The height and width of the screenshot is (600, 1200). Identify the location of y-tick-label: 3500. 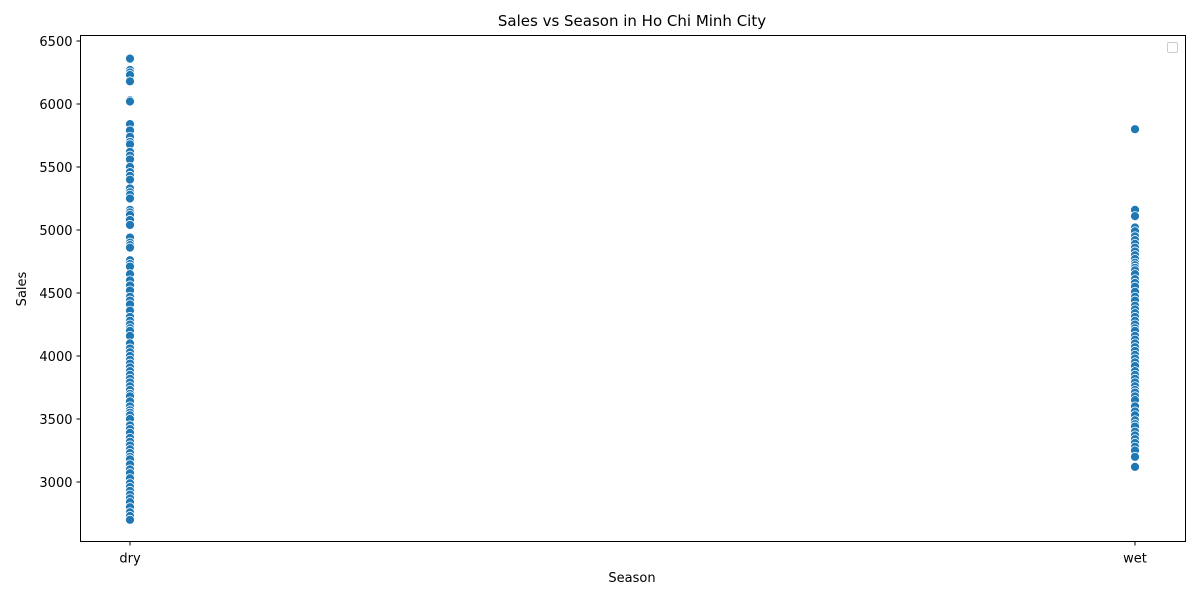
(55, 420).